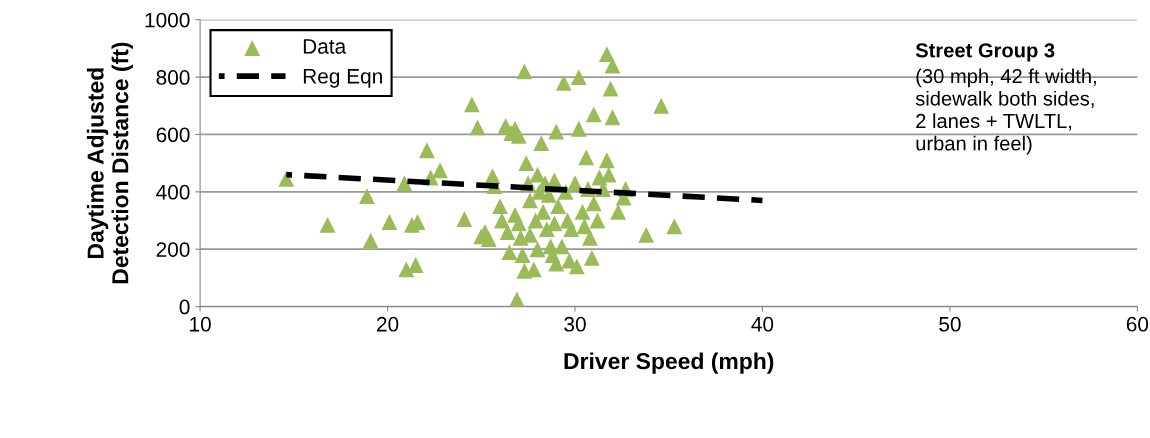 This screenshot has height=438, width=1150. I want to click on x-tick-label: 60, so click(1137, 324).